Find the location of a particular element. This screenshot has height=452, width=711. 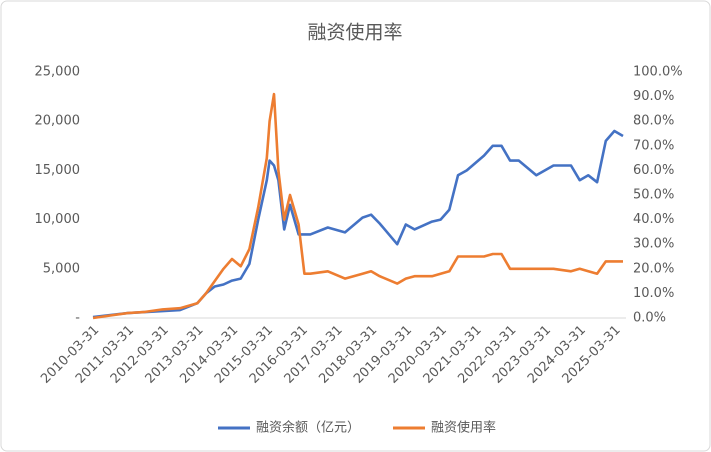

legend-label: 融资余额（亿元） is located at coordinates (308, 428).